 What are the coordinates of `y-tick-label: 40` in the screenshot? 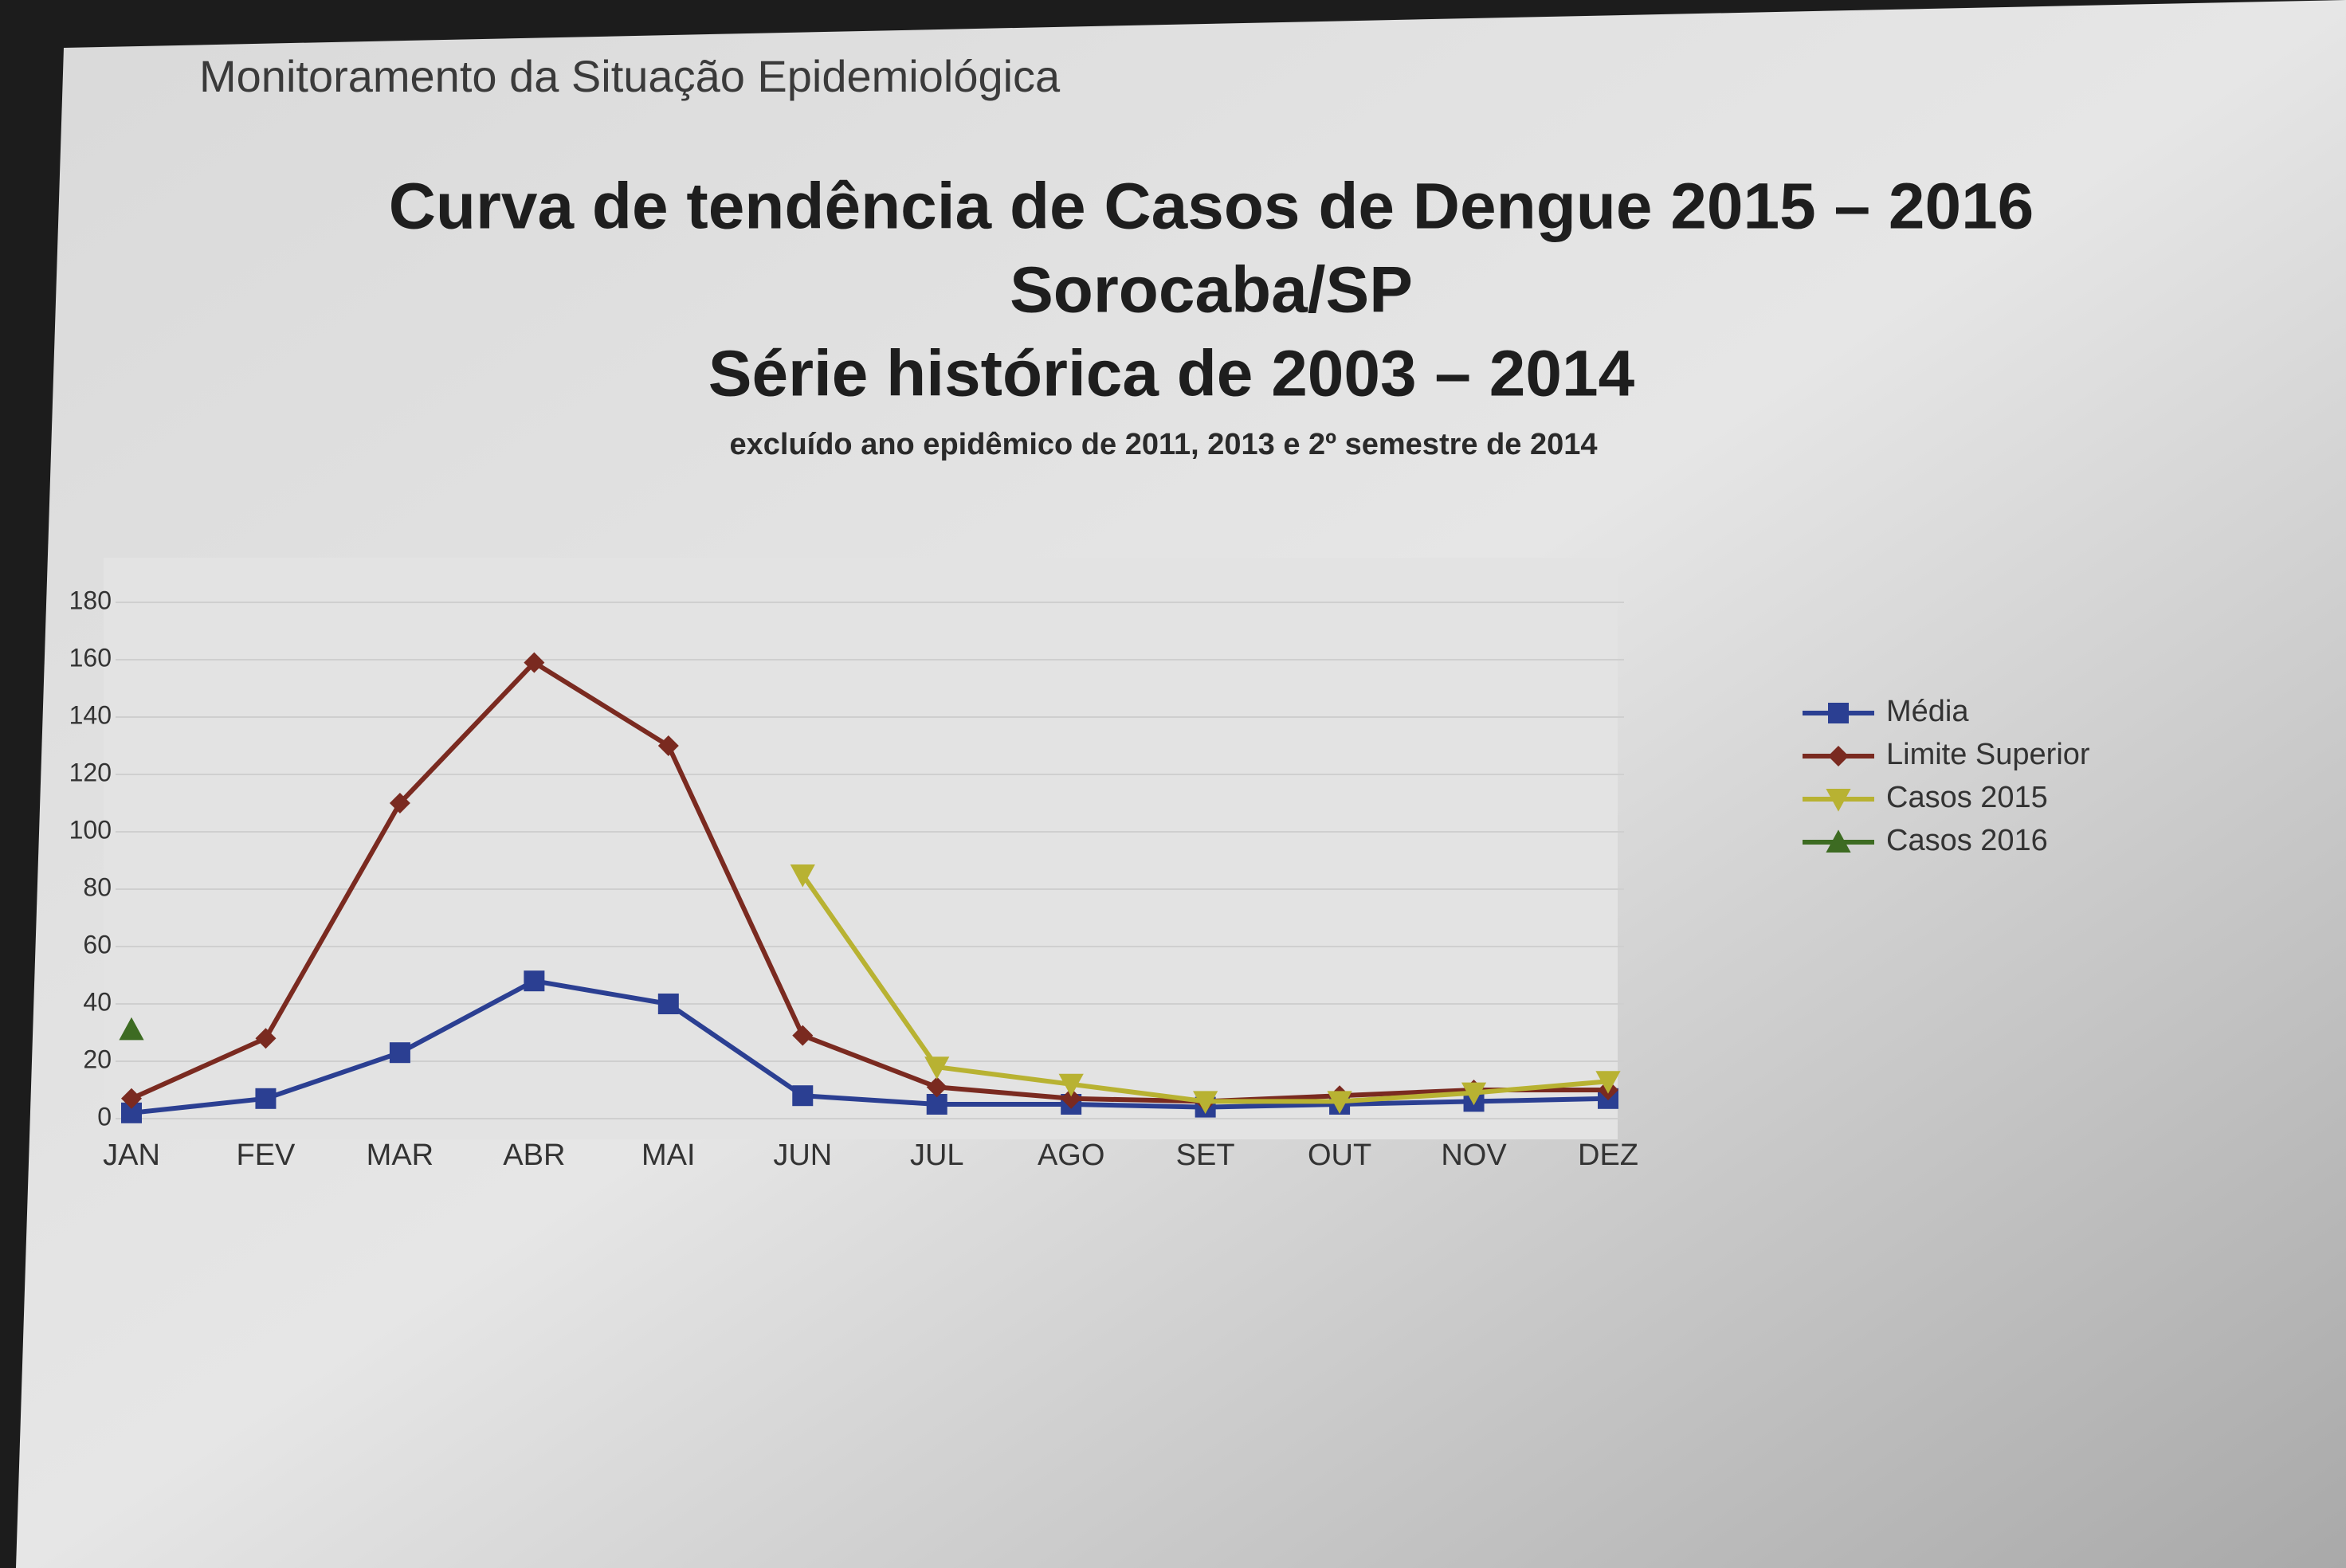 It's located at (97, 1001).